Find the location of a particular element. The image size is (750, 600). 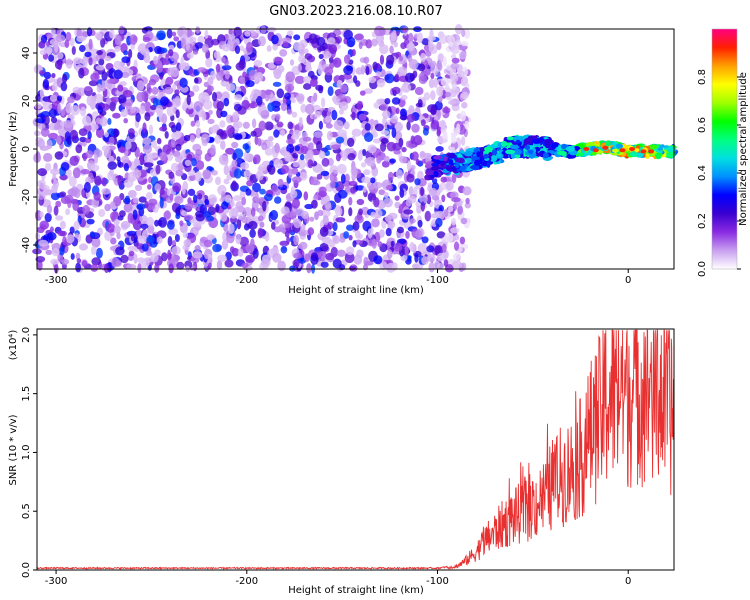

snr-x-ticks: -300 -200 -100 0 is located at coordinates (338, 578).